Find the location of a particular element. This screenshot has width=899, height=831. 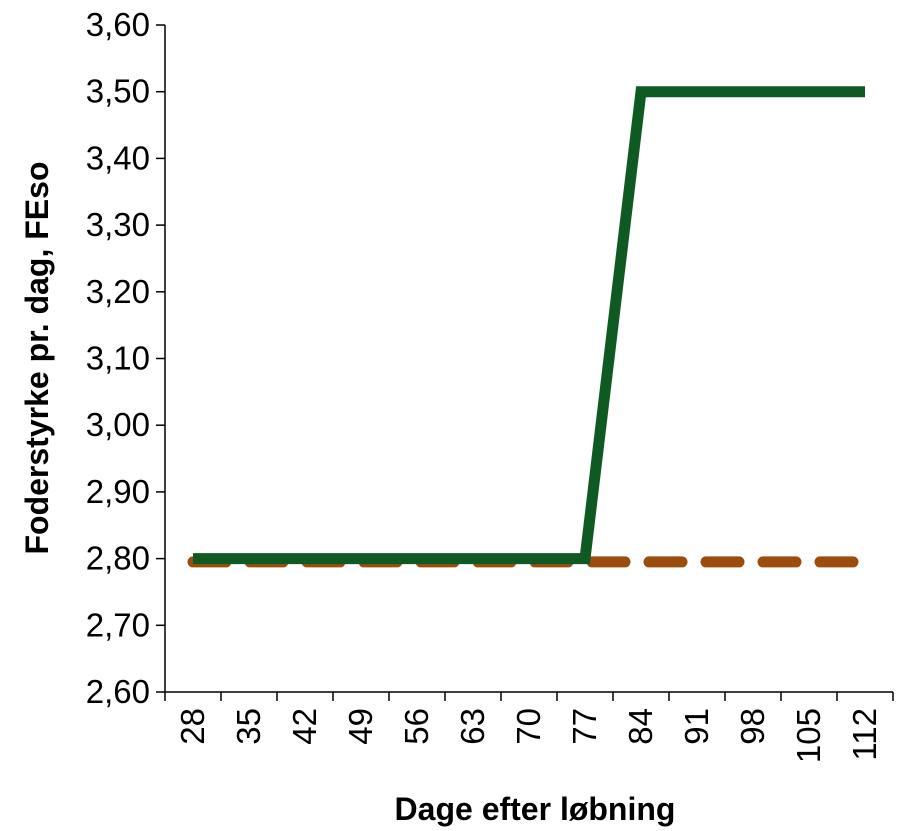

y-tick-label: 2,70 is located at coordinates (118, 624).